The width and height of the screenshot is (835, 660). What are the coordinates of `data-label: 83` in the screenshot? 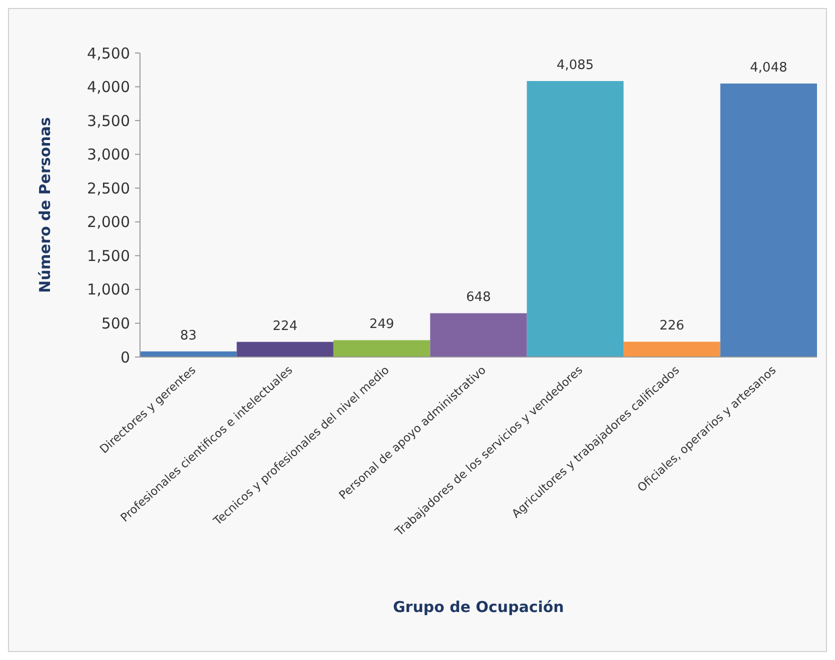 It's located at (188, 336).